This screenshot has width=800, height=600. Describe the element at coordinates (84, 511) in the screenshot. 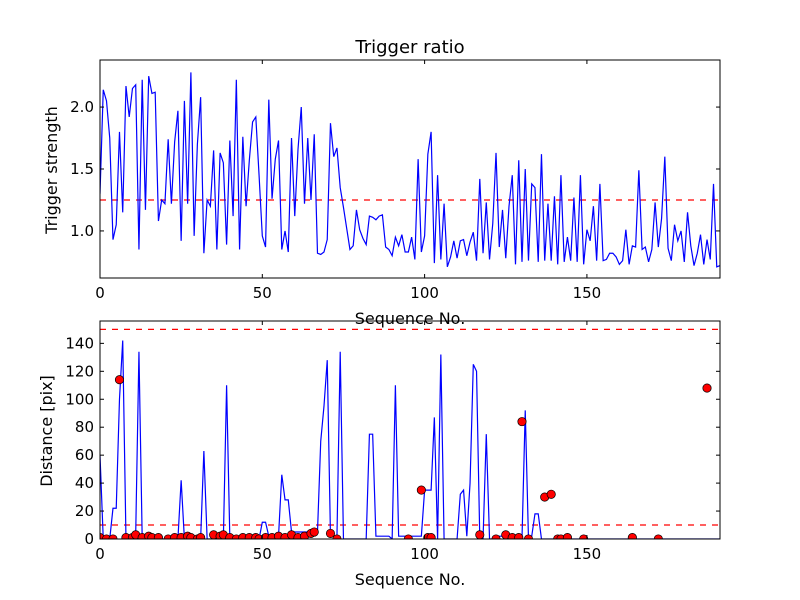

I see `y-tick-label: 20` at that location.